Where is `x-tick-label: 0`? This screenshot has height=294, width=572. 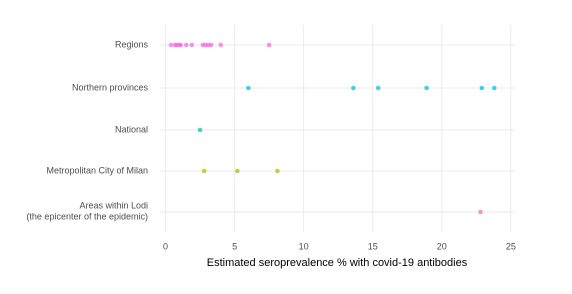 x-tick-label: 0 is located at coordinates (165, 246).